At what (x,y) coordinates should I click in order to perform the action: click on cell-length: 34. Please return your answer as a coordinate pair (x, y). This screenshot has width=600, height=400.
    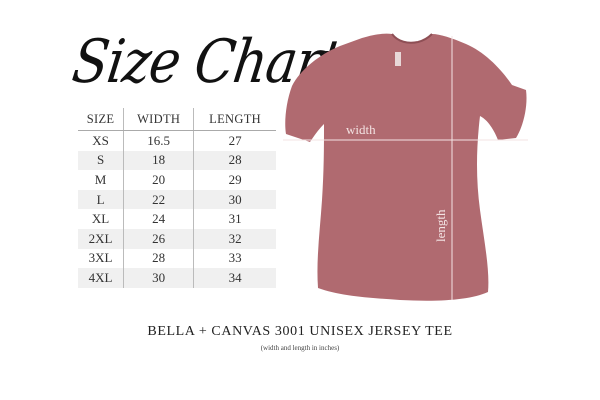
    Looking at the image, I should click on (234, 278).